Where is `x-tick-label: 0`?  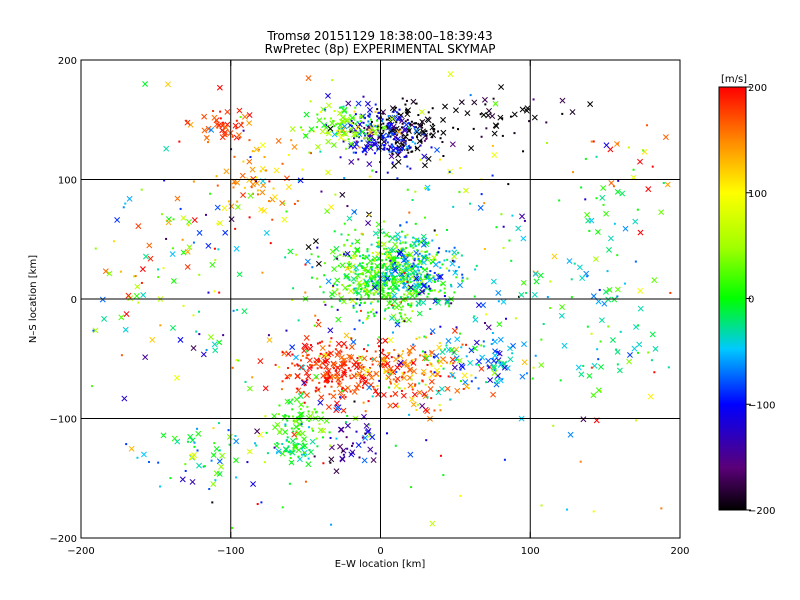
x-tick-label: 0 is located at coordinates (380, 551).